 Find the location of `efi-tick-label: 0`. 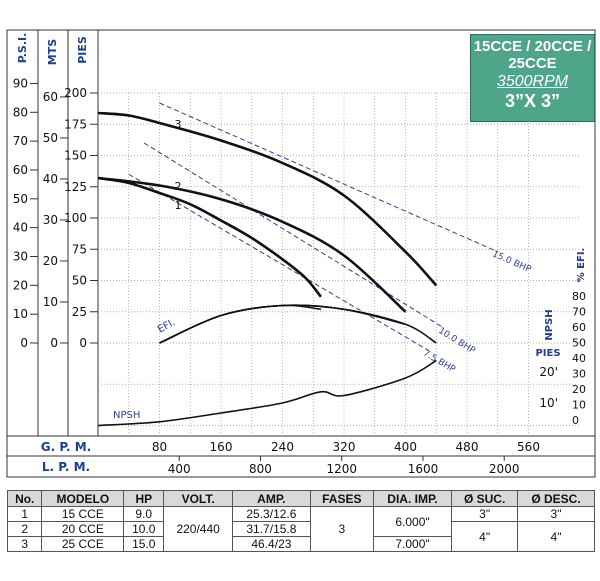

efi-tick-label: 0 is located at coordinates (575, 420).